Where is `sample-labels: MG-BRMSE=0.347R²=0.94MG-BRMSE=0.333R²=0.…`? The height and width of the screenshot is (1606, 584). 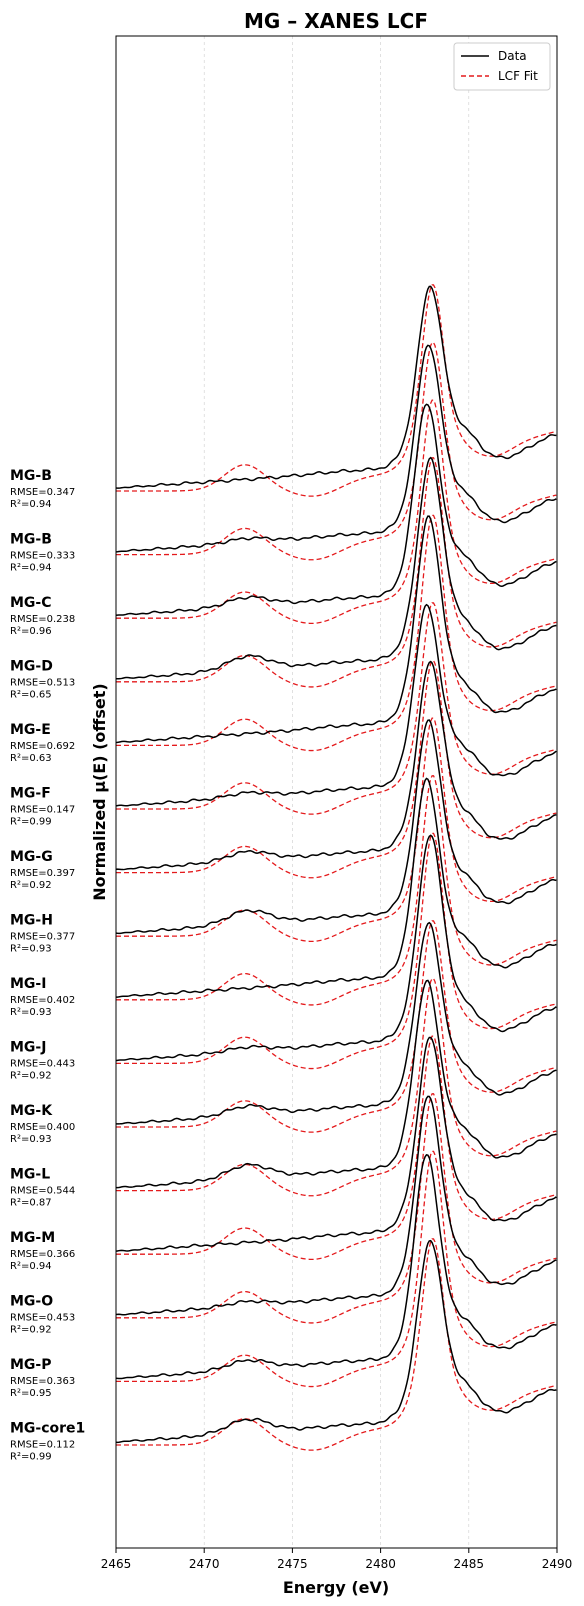 sample-labels: MG-BRMSE=0.347R²=0.94MG-BRMSE=0.333R²=0.… is located at coordinates (47, 965).